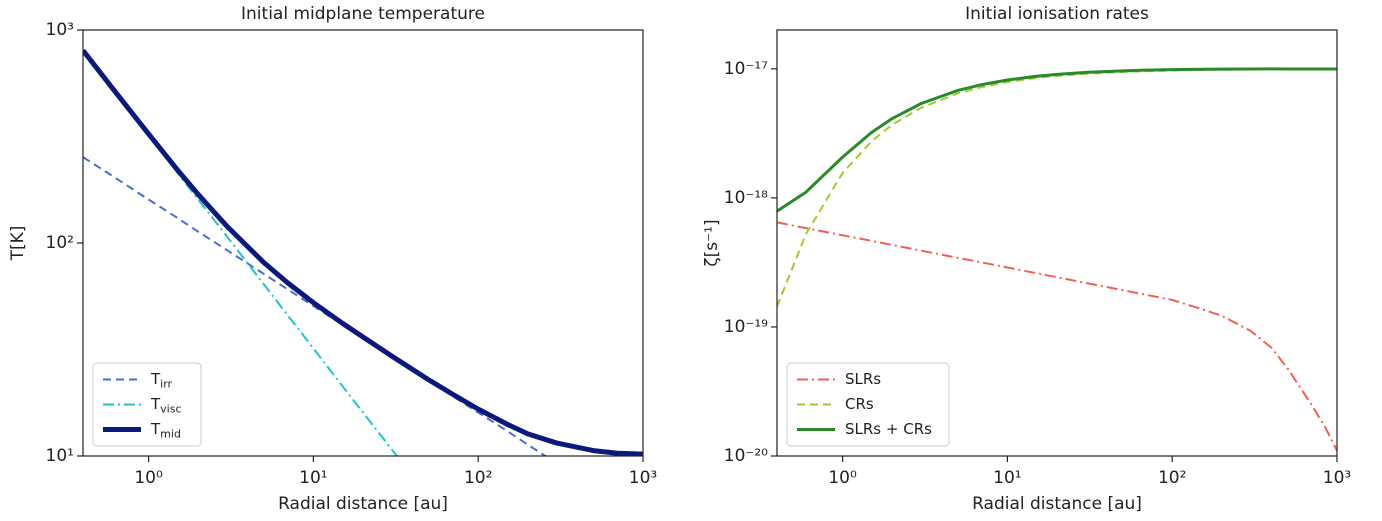 The height and width of the screenshot is (521, 1382). I want to click on y-tick-label: 10⁻¹⁹, so click(746, 327).